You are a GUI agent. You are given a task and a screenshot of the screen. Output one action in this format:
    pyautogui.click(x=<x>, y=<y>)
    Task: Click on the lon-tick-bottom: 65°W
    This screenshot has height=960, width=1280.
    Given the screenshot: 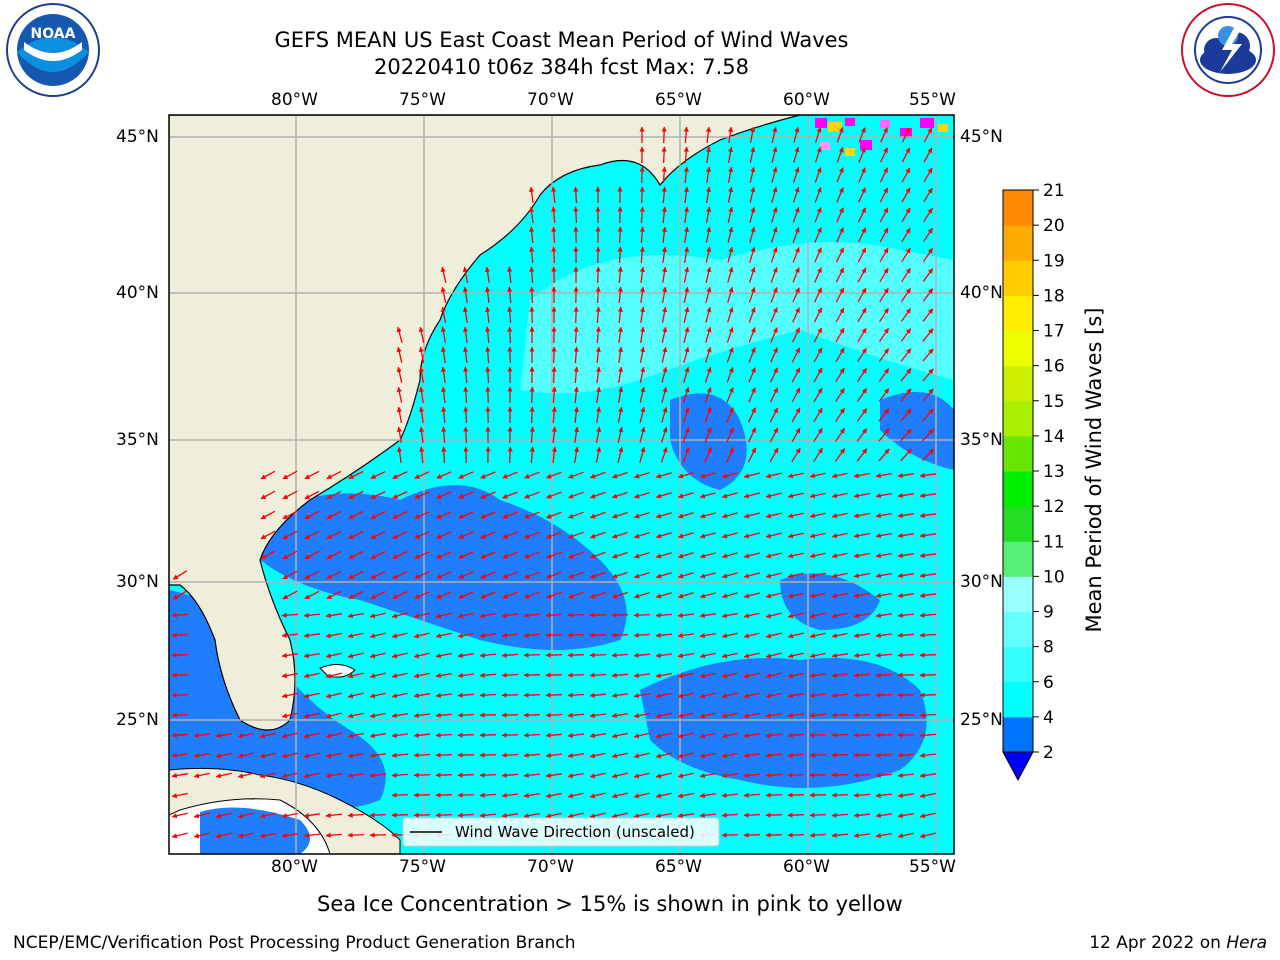 What is the action you would take?
    pyautogui.click(x=678, y=867)
    